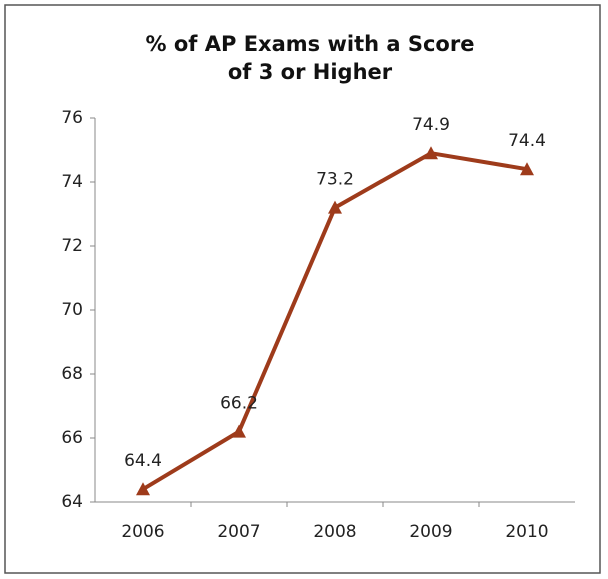  Describe the element at coordinates (239, 404) in the screenshot. I see `data-label: 66.2` at that location.